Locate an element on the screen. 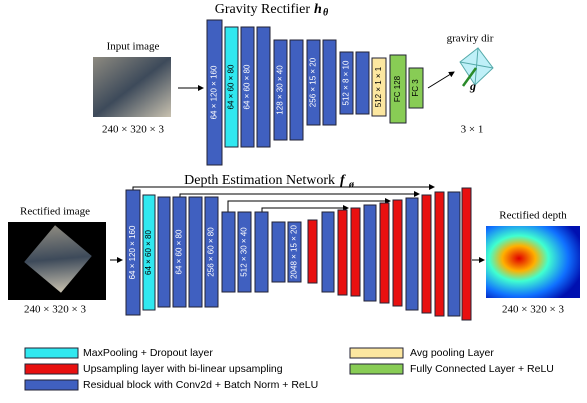 This screenshot has height=403, width=587. layer-label: 2048 × 15 × 20 is located at coordinates (294, 252).